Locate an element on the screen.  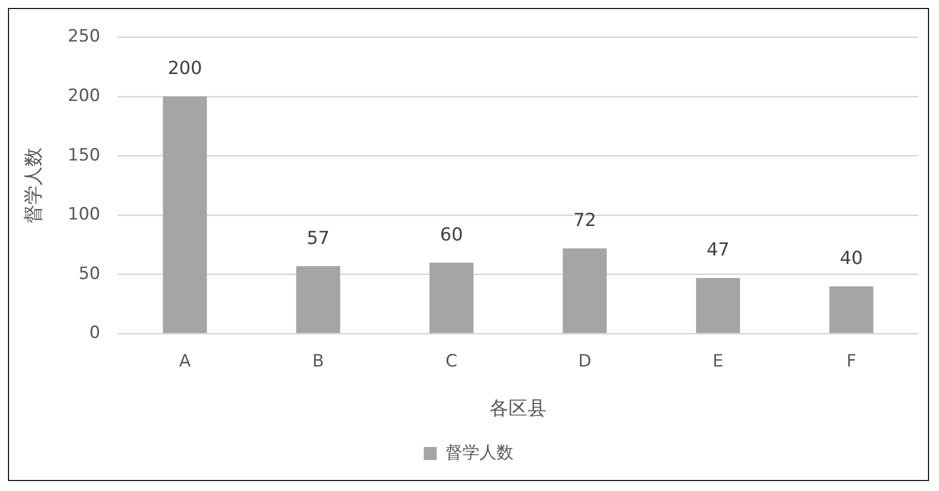
data-label: 57 is located at coordinates (318, 238).